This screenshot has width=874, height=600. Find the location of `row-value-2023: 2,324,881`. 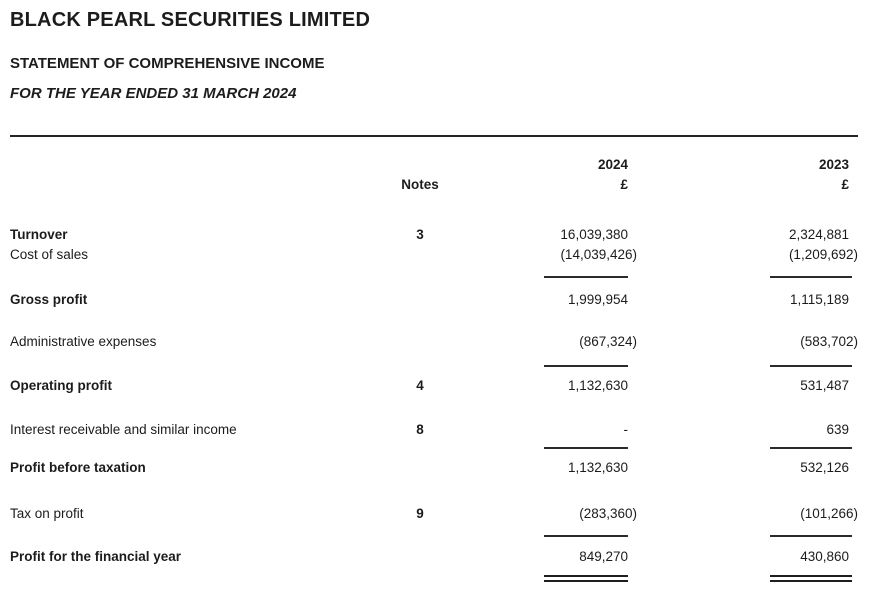

row-value-2023: 2,324,881 is located at coordinates (818, 234).